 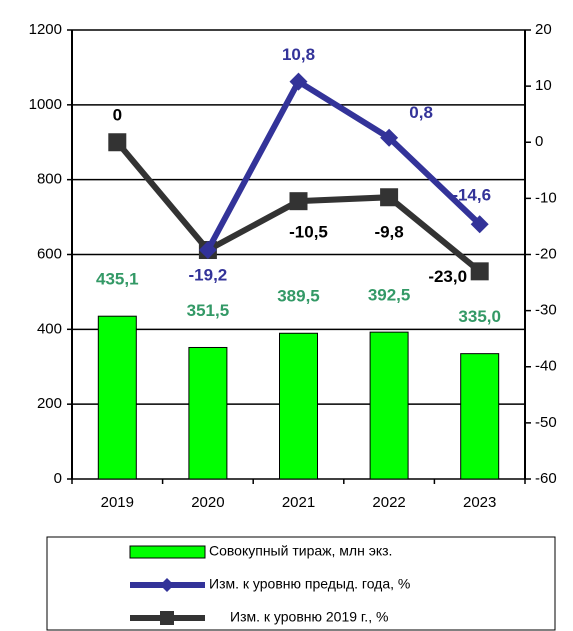 I want to click on y-tick-label: 400, so click(x=49, y=328).